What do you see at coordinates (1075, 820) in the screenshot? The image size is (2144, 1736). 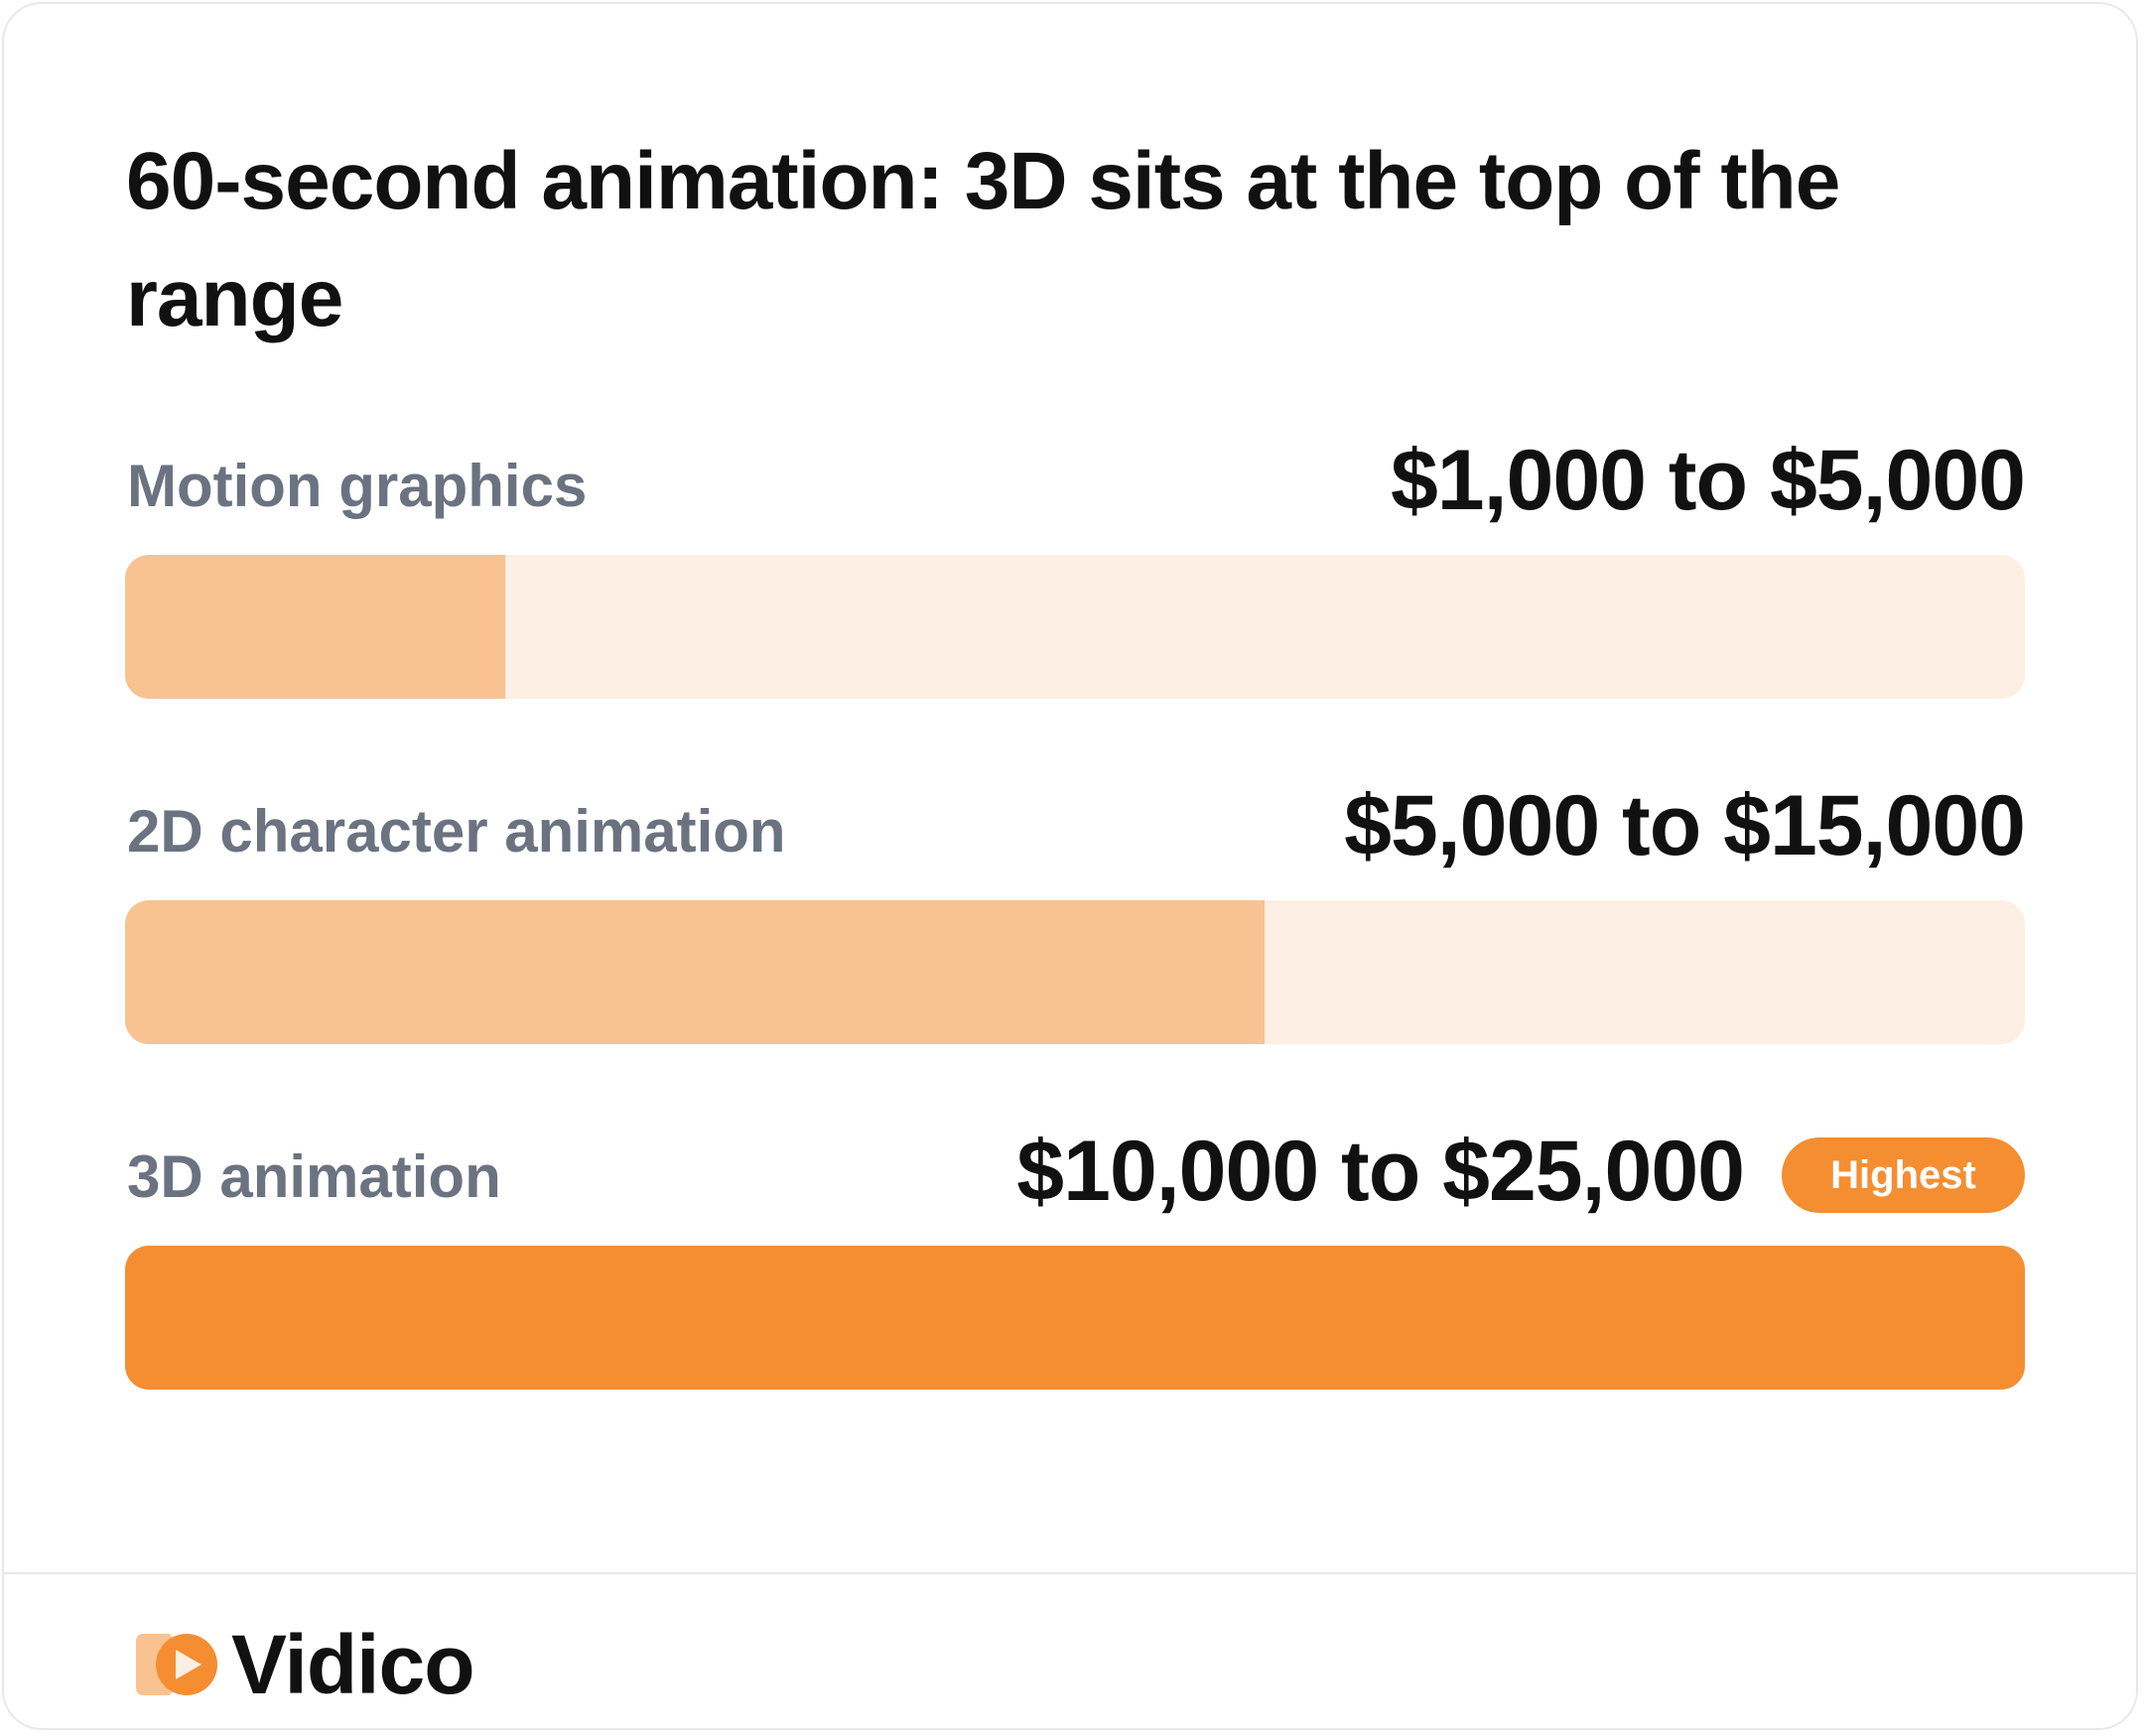 I see `bar-row-header: 2D character animation $5,000 to $15,000` at bounding box center [1075, 820].